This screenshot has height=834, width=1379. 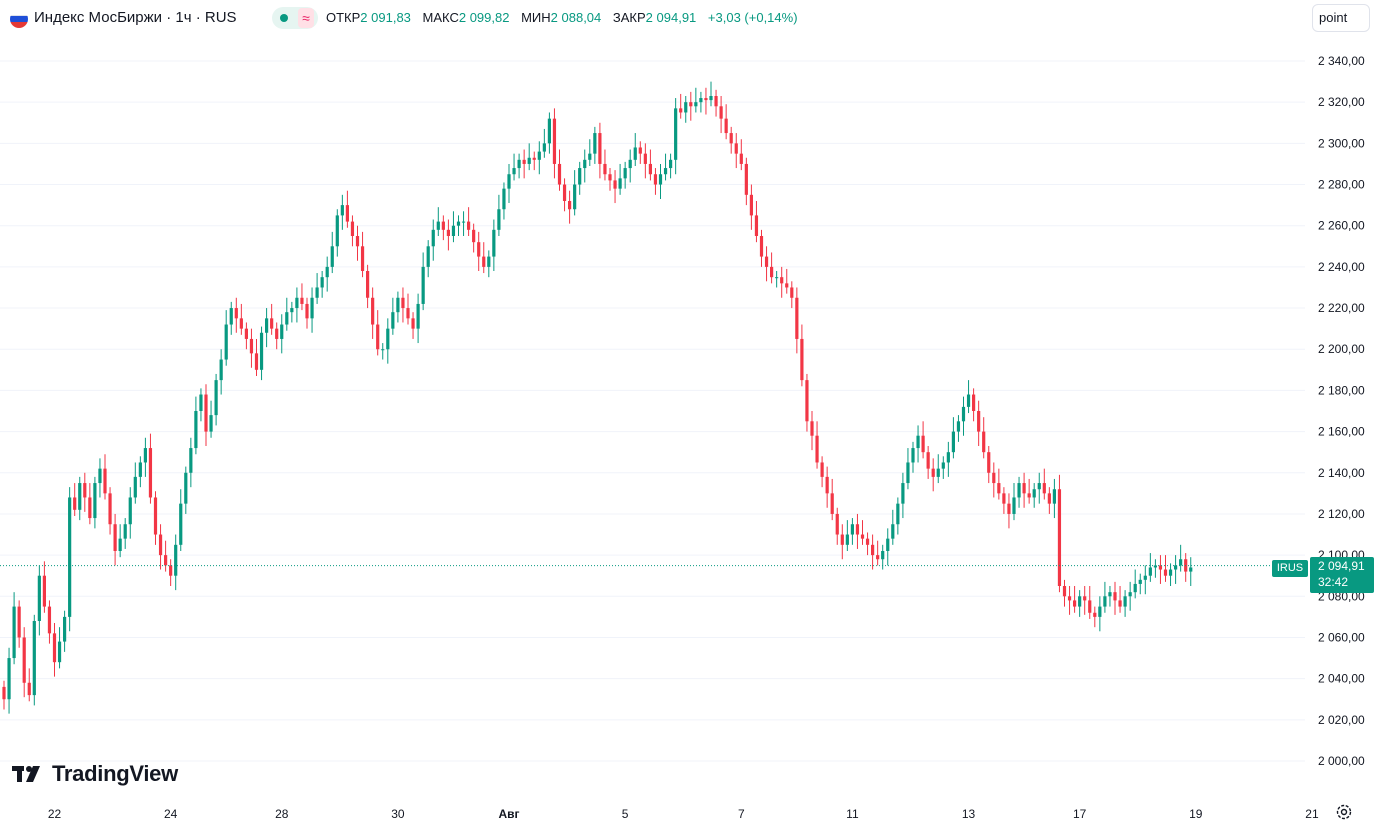 I want to click on high-value: 2 099,82, so click(x=484, y=17).